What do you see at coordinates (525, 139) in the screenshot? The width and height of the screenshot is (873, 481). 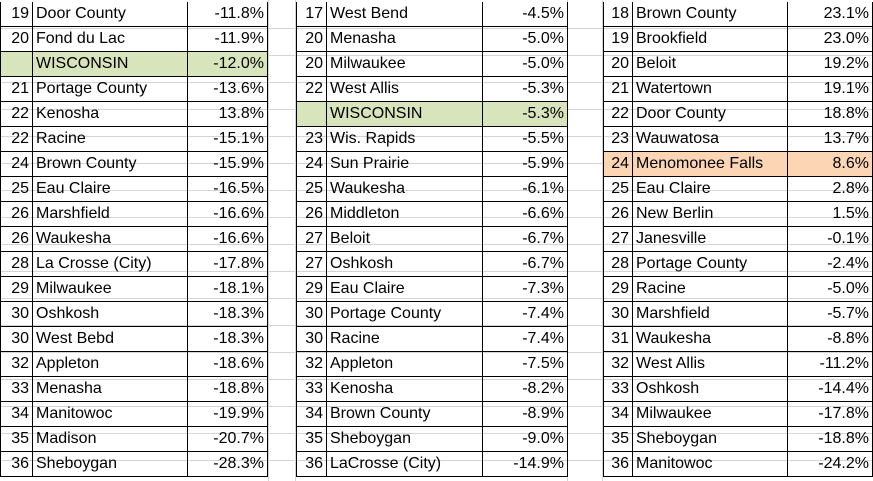 I see `value-cell: -5.5%` at bounding box center [525, 139].